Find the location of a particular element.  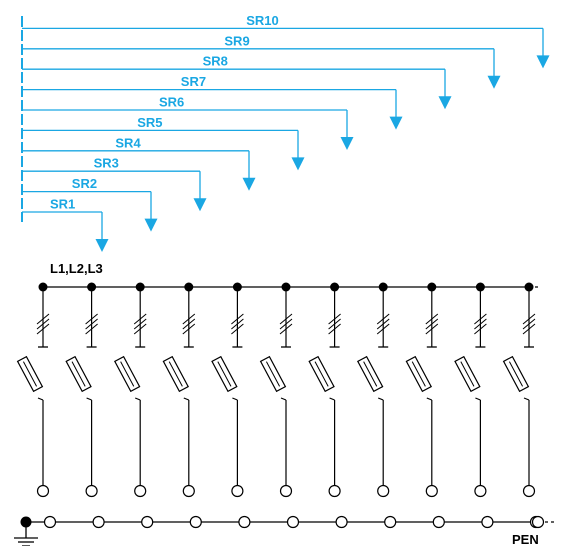

range-label: SR4 is located at coordinates (128, 142).